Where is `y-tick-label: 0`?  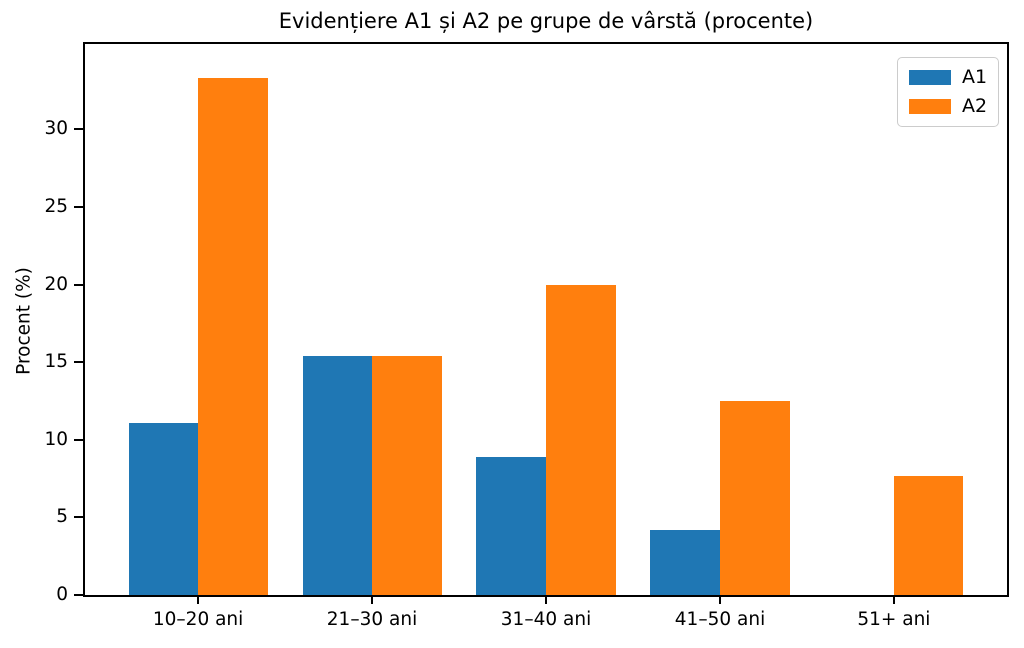 y-tick-label: 0 is located at coordinates (62, 594).